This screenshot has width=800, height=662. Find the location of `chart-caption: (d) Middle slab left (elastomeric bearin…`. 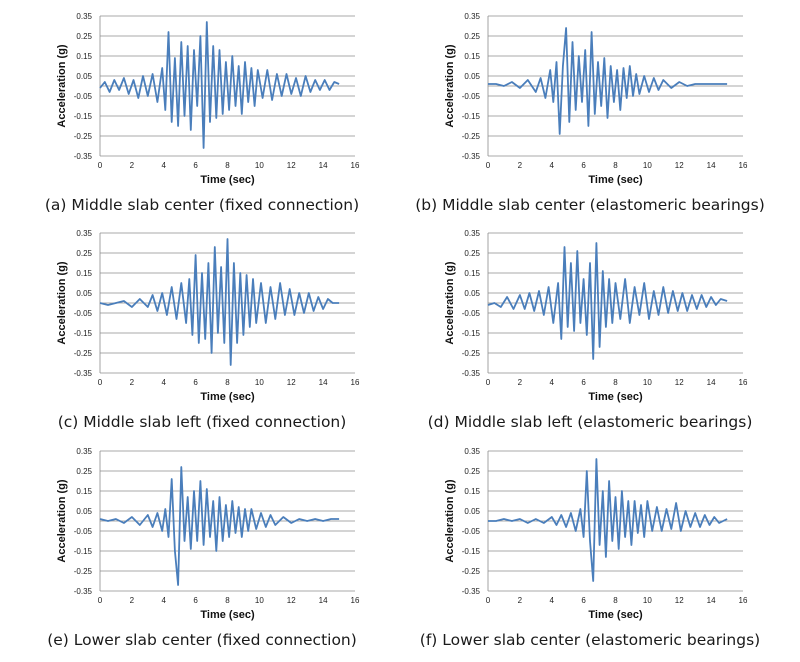

chart-caption: (d) Middle slab left (elastomeric bearin… is located at coordinates (590, 422).